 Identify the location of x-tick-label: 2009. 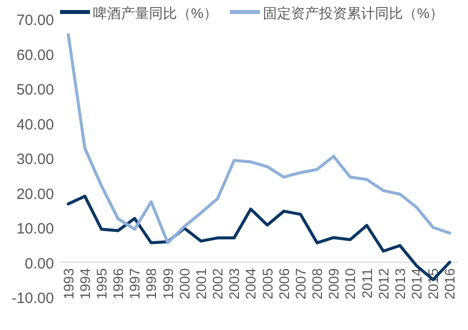
(334, 284).